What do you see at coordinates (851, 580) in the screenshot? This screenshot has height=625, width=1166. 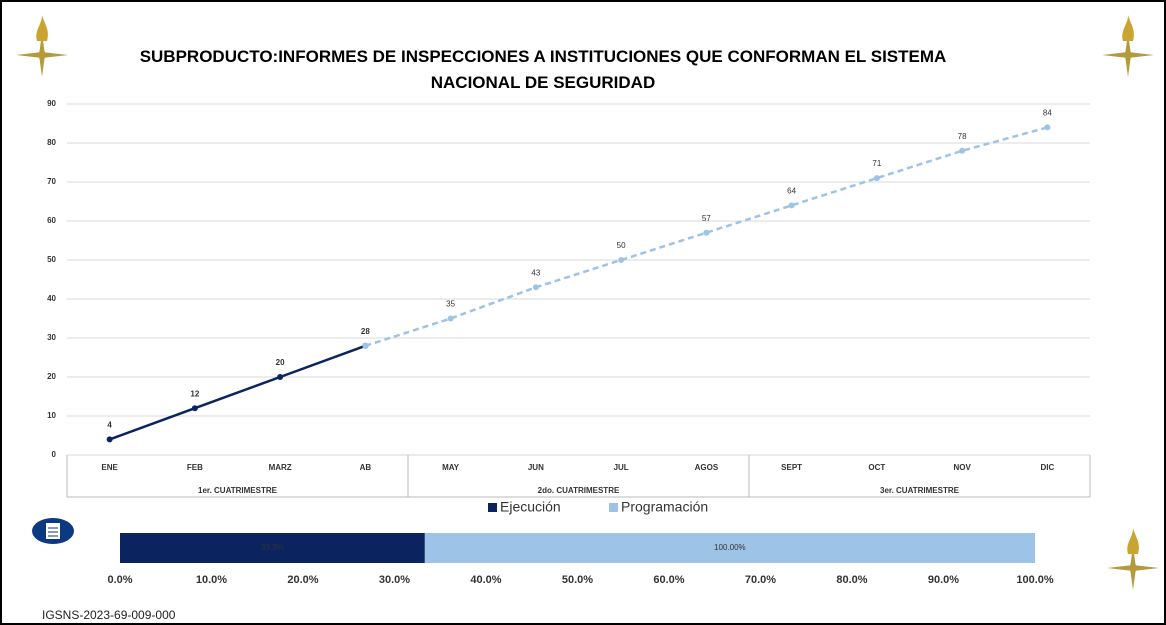 I see `x-tick-label: 80.0%` at bounding box center [851, 580].